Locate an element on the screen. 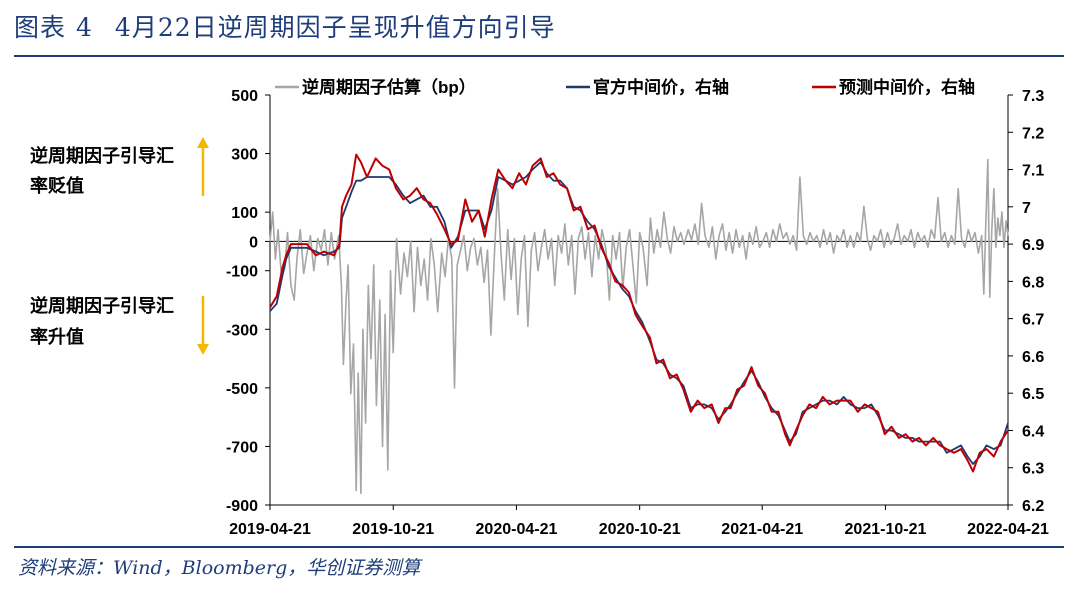 This screenshot has height=598, width=1080. right-tick-label: 6.4 is located at coordinates (1033, 431).